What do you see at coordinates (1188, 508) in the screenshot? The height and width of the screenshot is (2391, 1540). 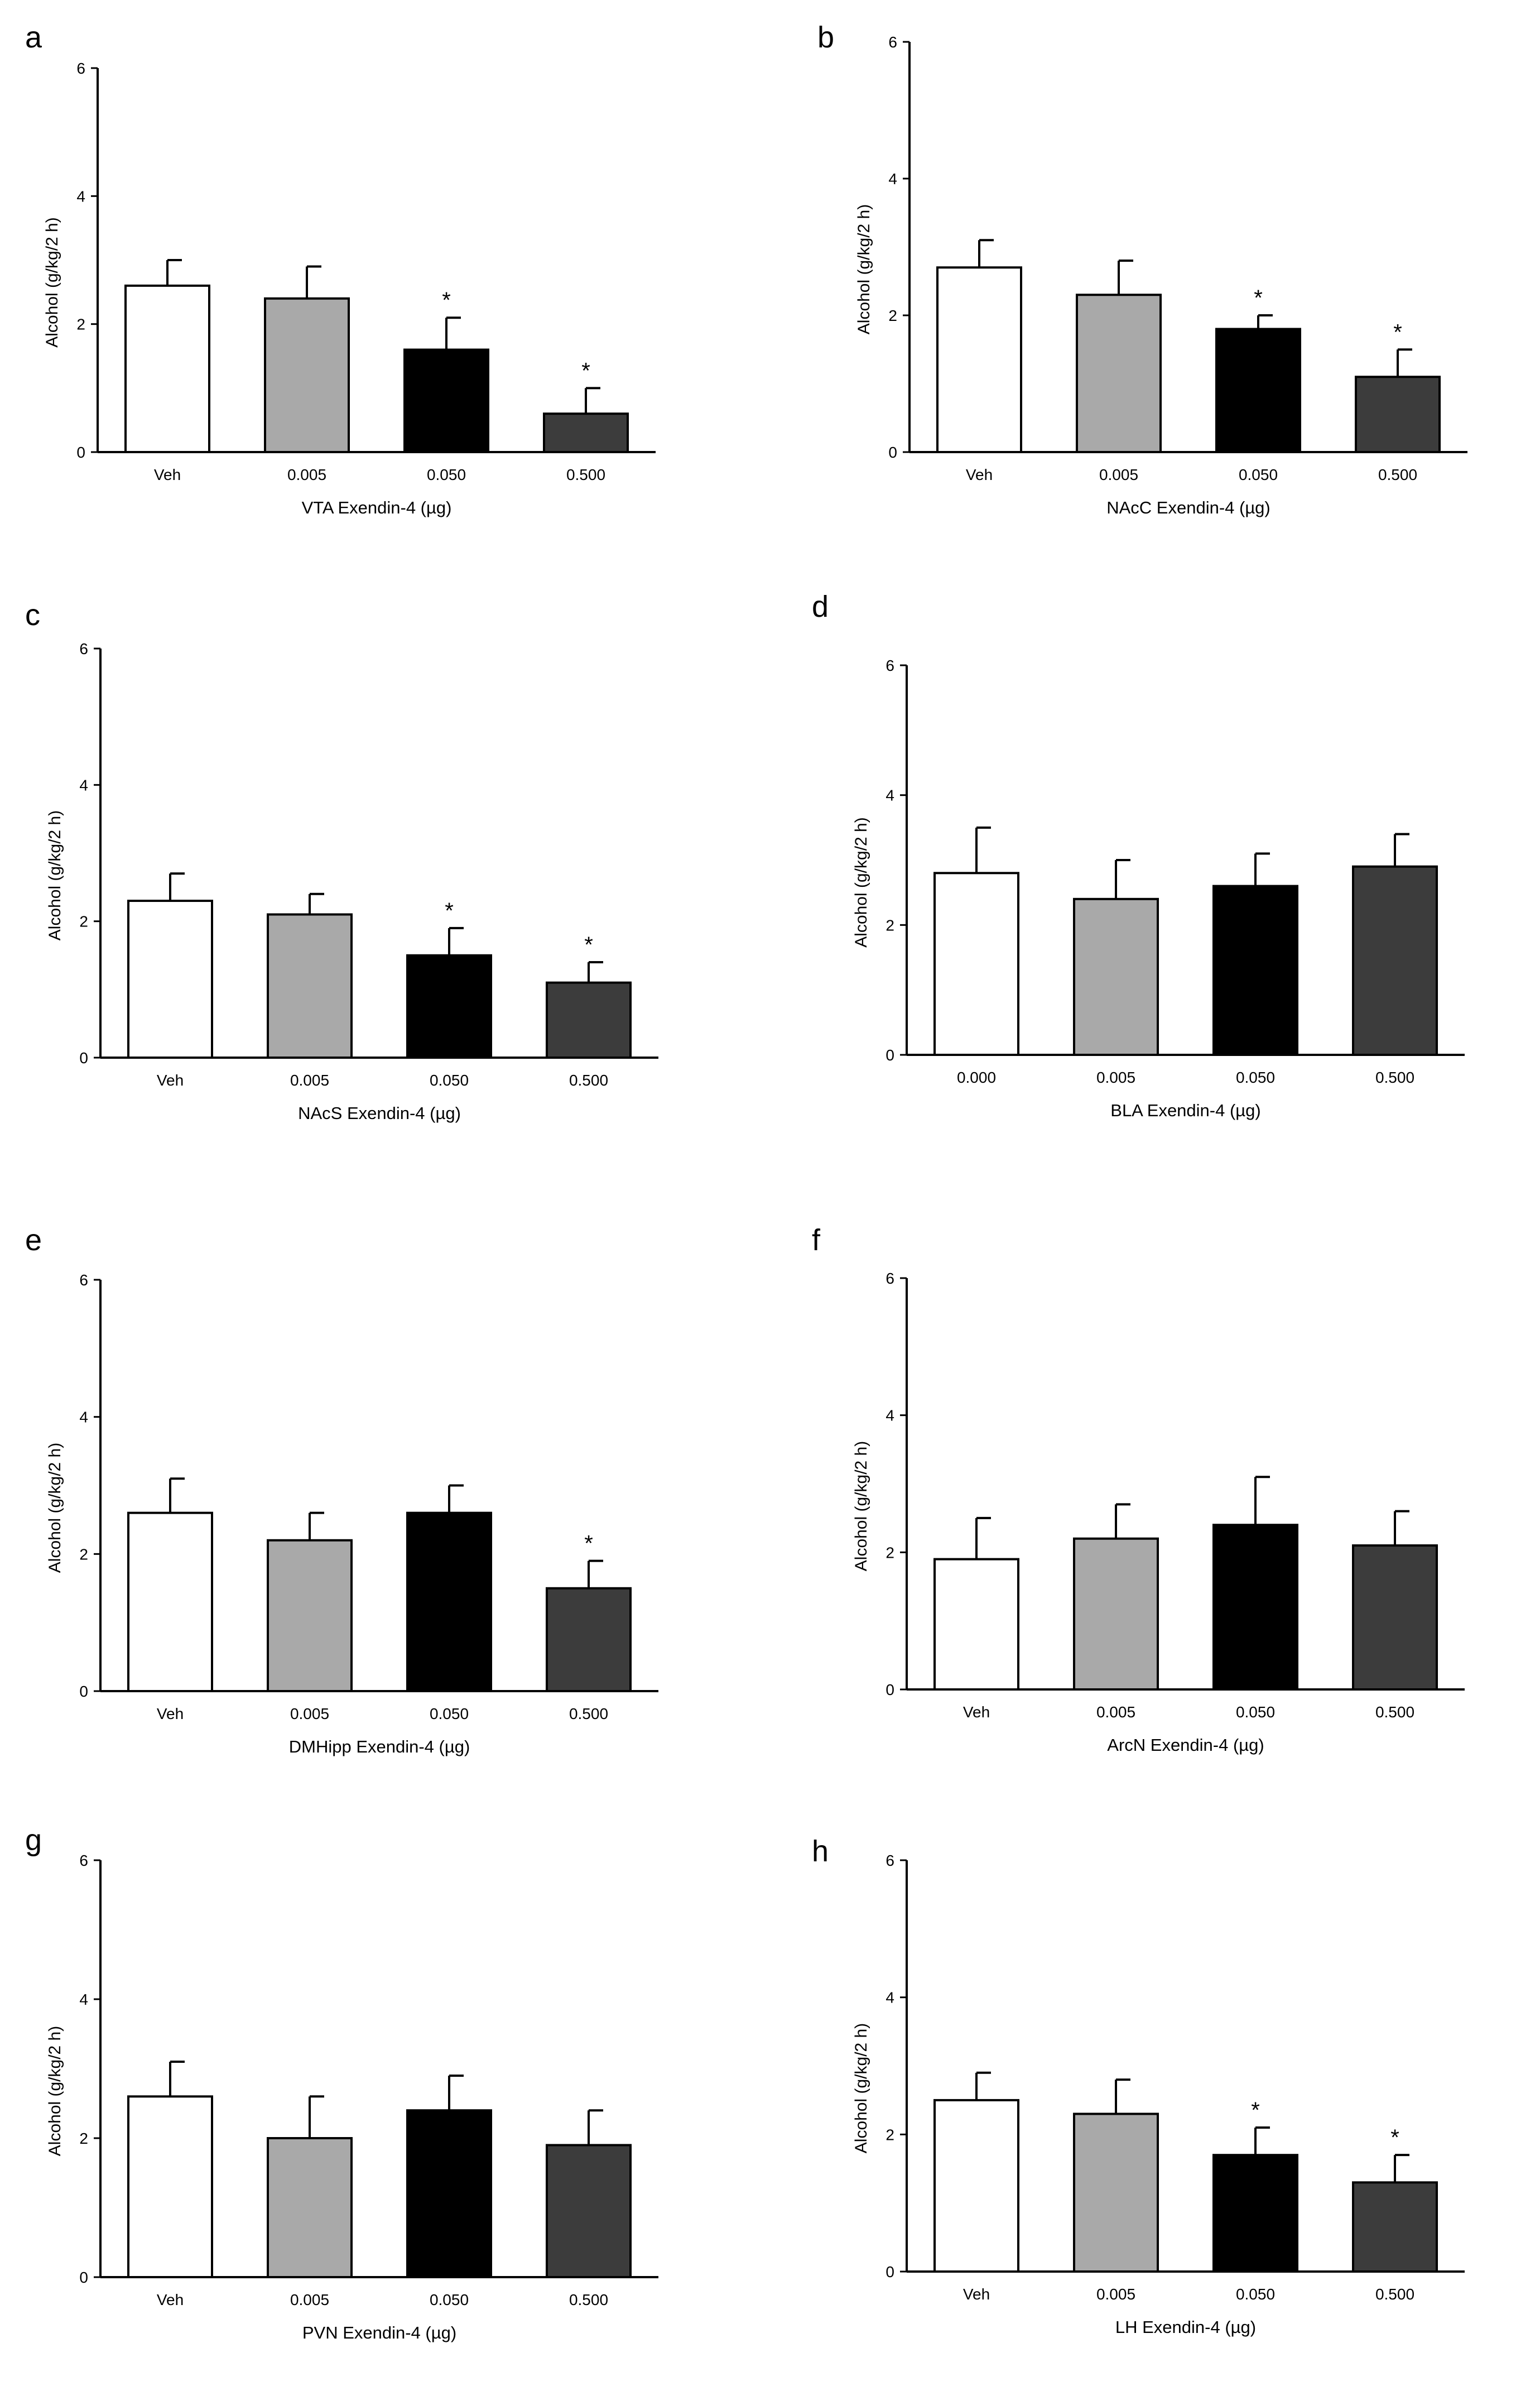 I see `x-axis-label: NAcC Exendin-4 (µg)` at bounding box center [1188, 508].